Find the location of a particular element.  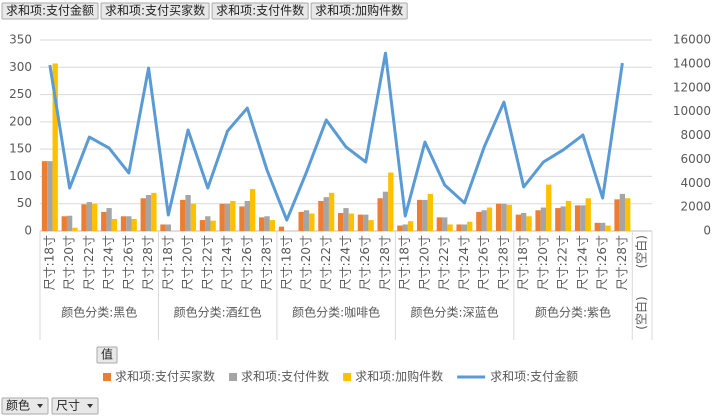

field-button: 求和项:支付金额 is located at coordinates (50, 11).